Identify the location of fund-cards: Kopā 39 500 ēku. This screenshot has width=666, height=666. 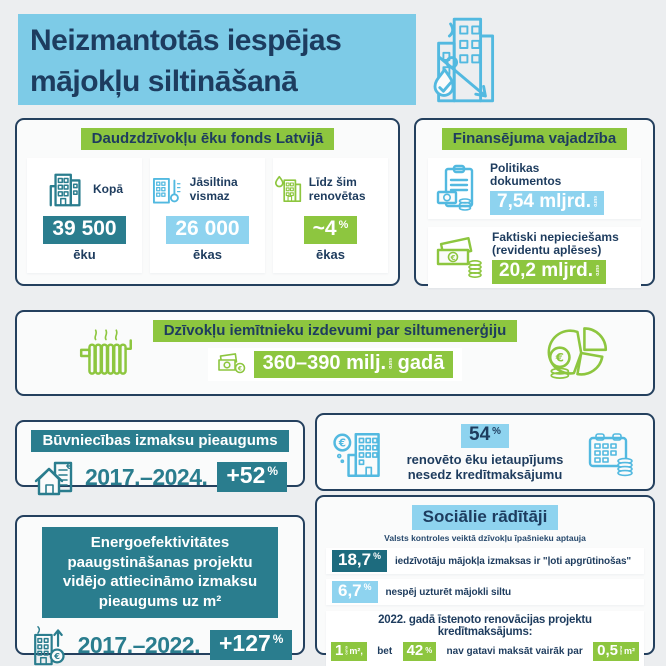
(207, 211).